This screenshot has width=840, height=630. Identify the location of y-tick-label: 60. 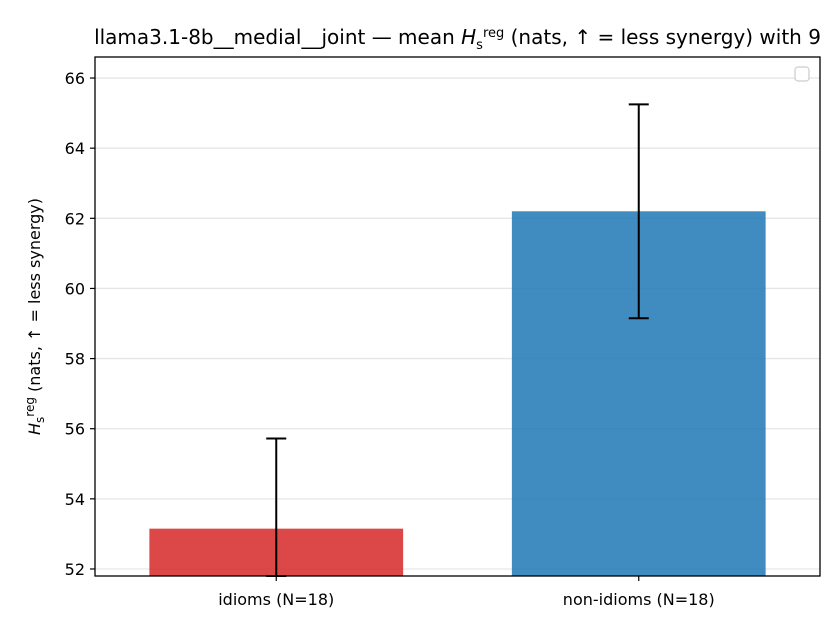
(75, 288).